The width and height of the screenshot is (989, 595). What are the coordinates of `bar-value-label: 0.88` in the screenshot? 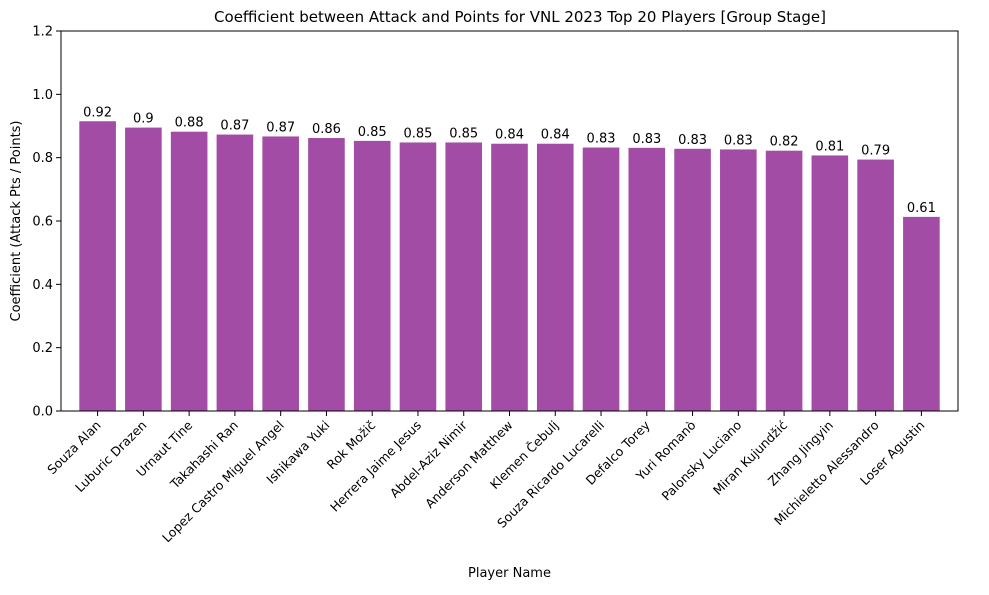 It's located at (189, 123).